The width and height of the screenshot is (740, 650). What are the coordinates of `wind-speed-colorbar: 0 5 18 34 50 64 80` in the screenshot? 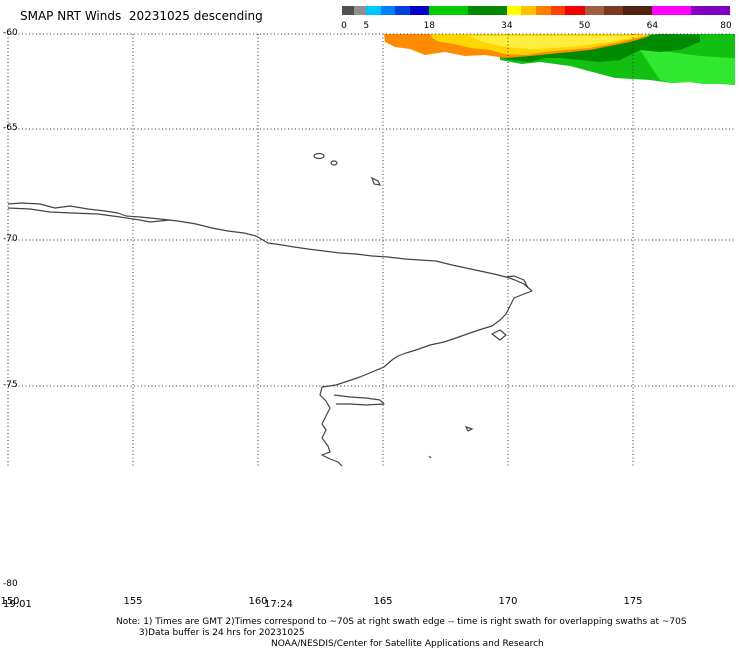 It's located at (536, 18).